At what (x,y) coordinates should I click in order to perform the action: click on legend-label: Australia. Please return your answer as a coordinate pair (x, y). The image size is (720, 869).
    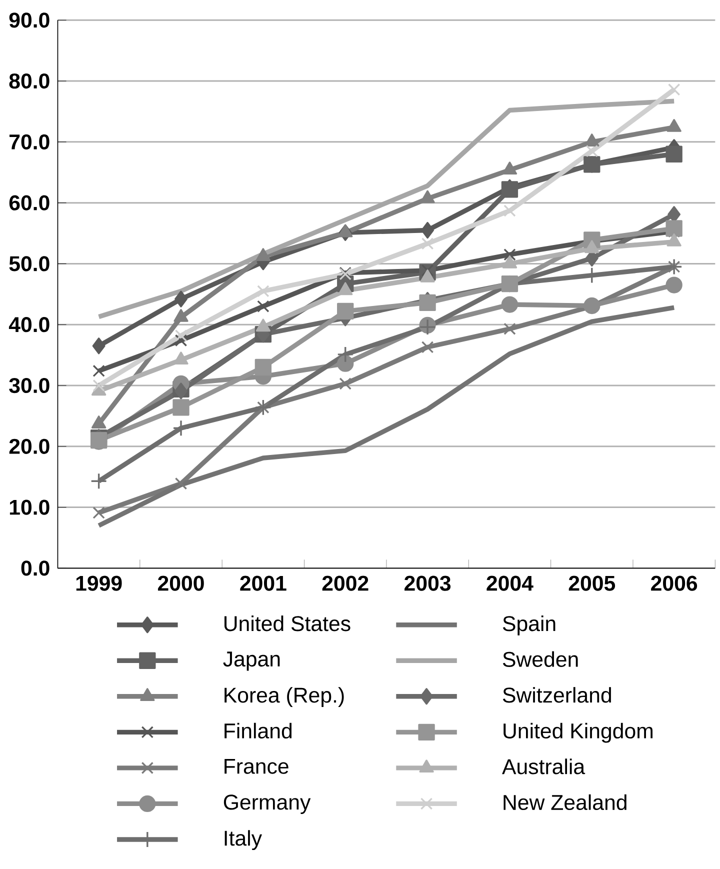
    Looking at the image, I should click on (544, 766).